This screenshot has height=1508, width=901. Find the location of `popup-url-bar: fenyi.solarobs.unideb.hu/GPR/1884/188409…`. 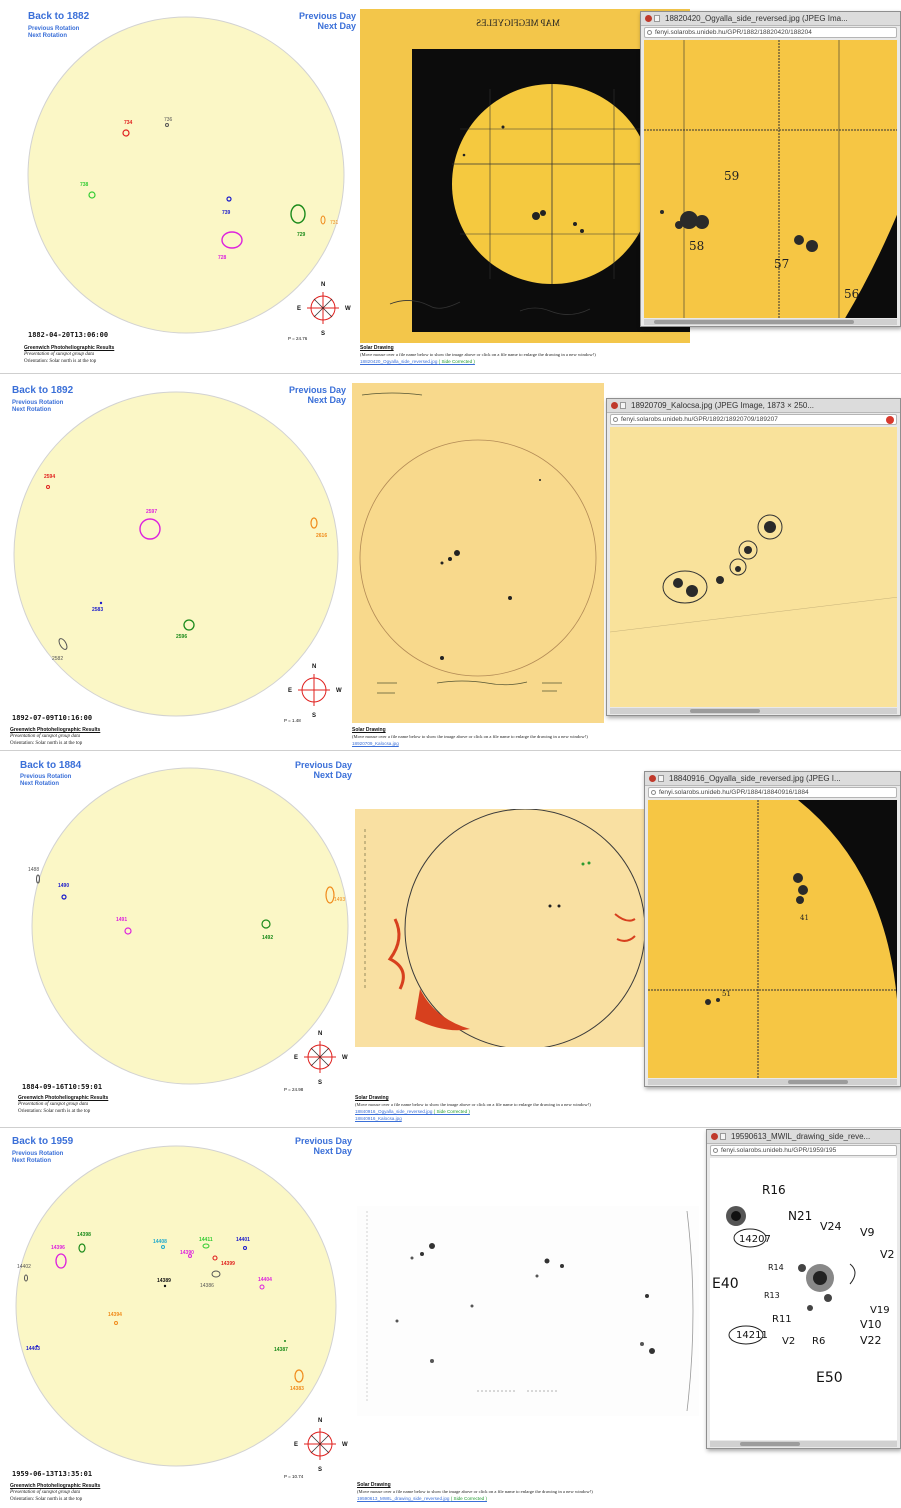

popup-url-bar: fenyi.solarobs.unideb.hu/GPR/1884/188409… is located at coordinates (772, 792).